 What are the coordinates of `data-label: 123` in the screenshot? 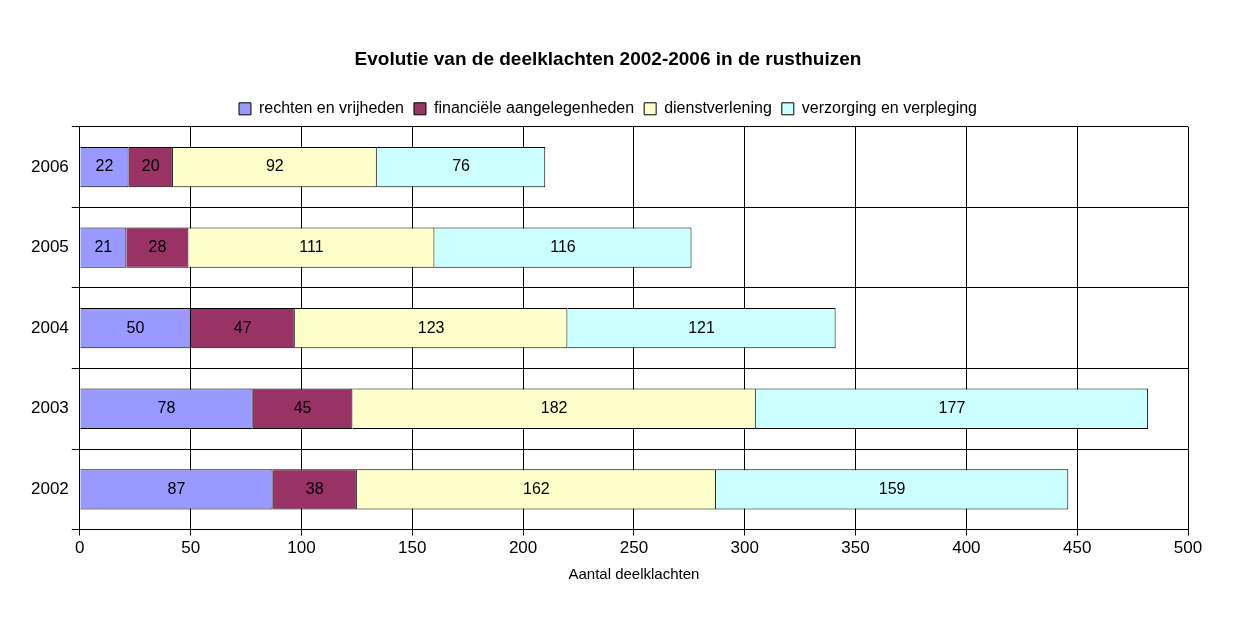 It's located at (431, 327).